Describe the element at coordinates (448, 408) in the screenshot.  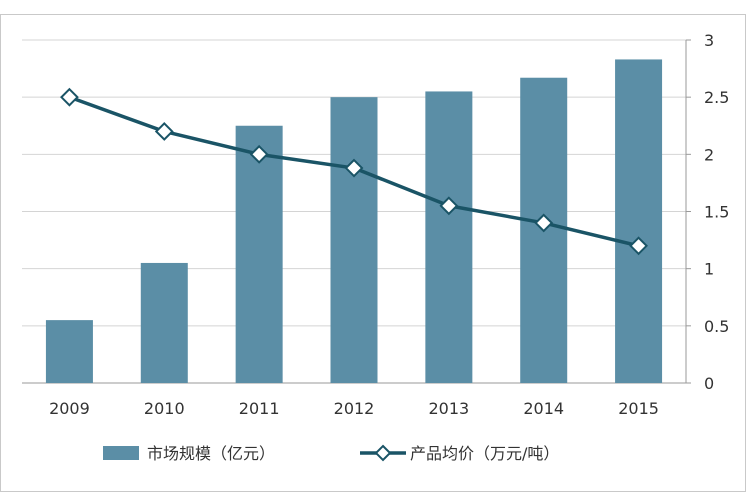
I see `x-tick-label: 2013` at that location.